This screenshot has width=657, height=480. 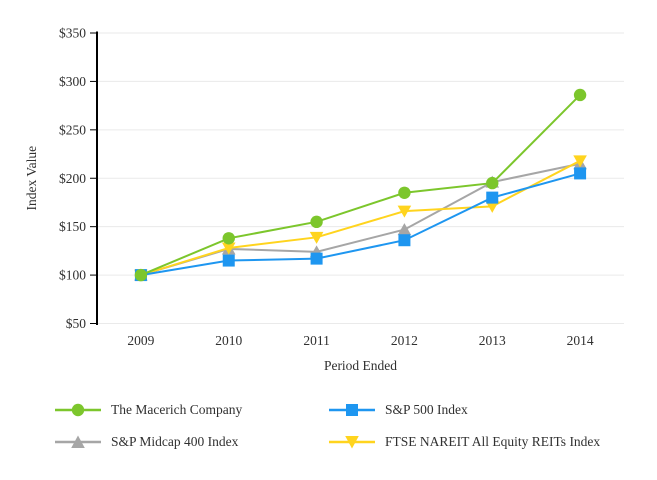 I want to click on y-tick-label: $100, so click(x=72, y=275).